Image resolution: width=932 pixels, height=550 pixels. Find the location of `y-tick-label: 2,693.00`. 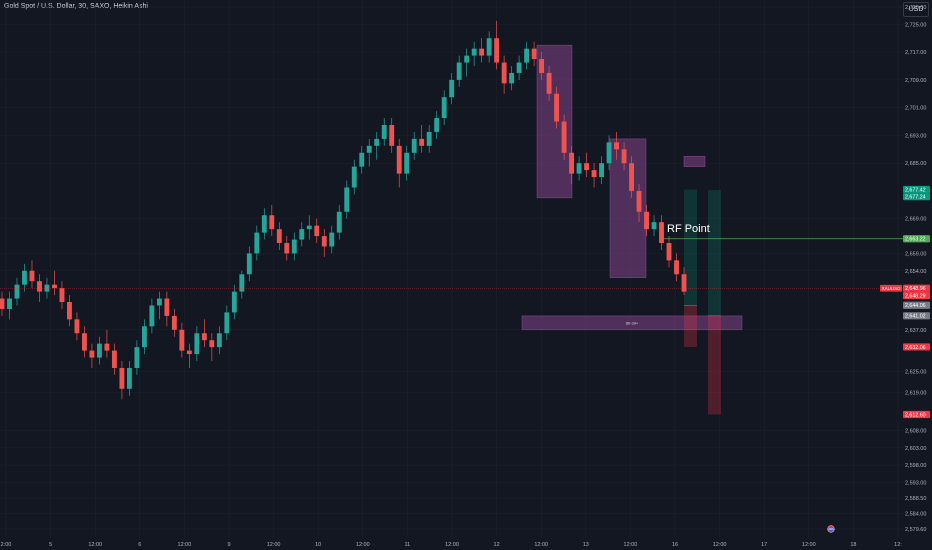

y-tick-label: 2,693.00 is located at coordinates (915, 136).